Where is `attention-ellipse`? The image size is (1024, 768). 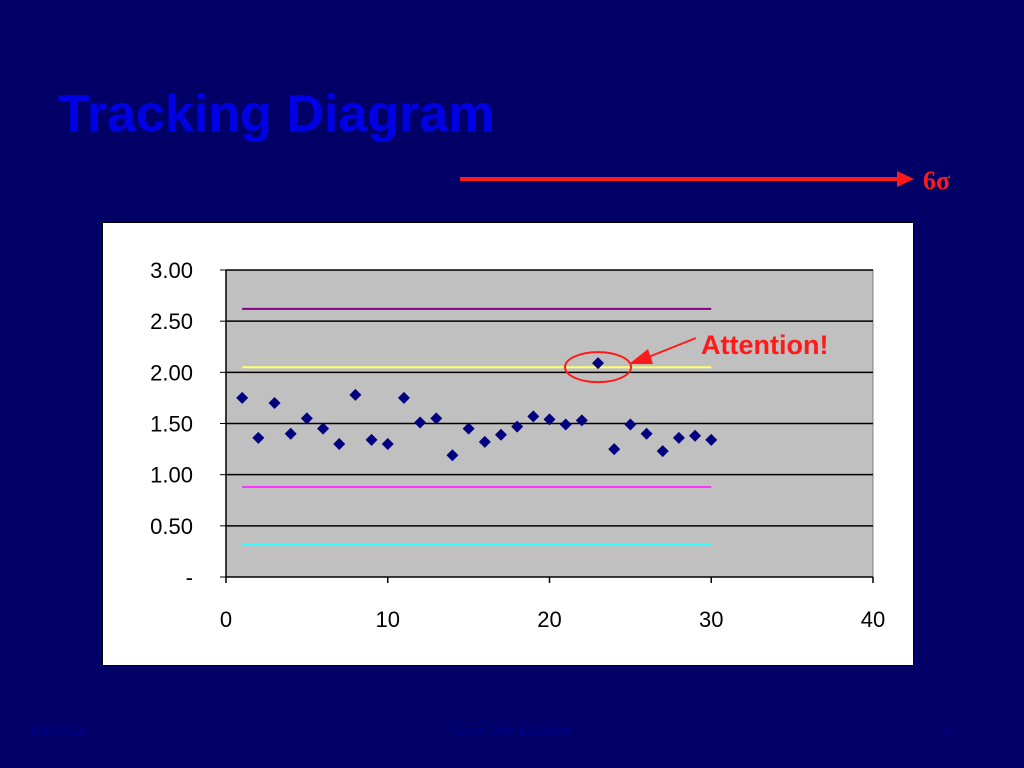 attention-ellipse is located at coordinates (598, 367).